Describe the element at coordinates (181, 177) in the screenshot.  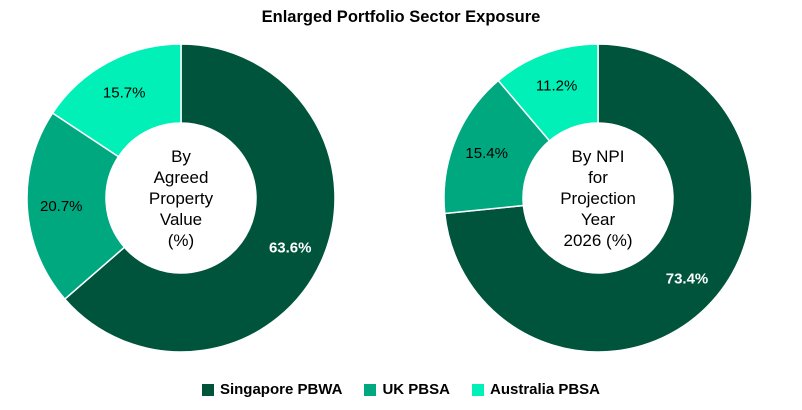
I see `center-label-line: Agreed` at that location.